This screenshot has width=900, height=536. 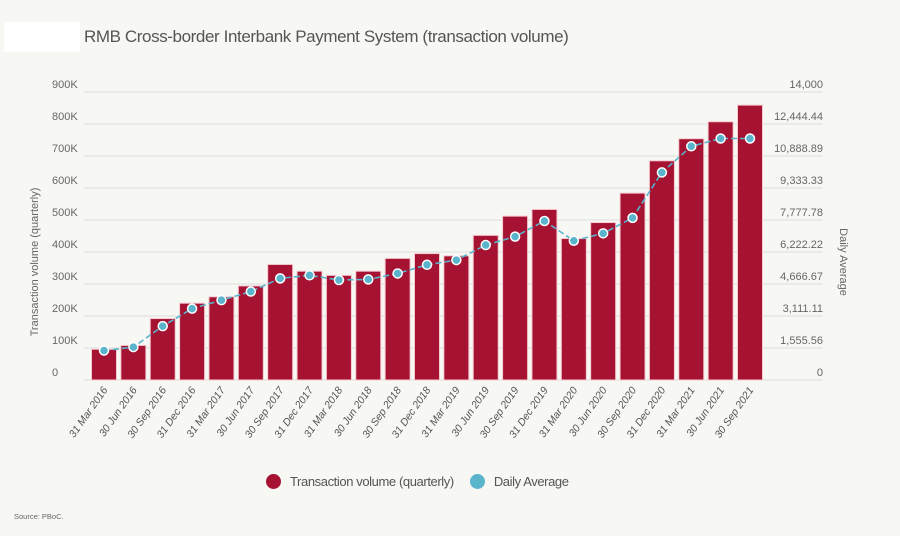 What do you see at coordinates (65, 181) in the screenshot?
I see `left-tick-label: 600K` at bounding box center [65, 181].